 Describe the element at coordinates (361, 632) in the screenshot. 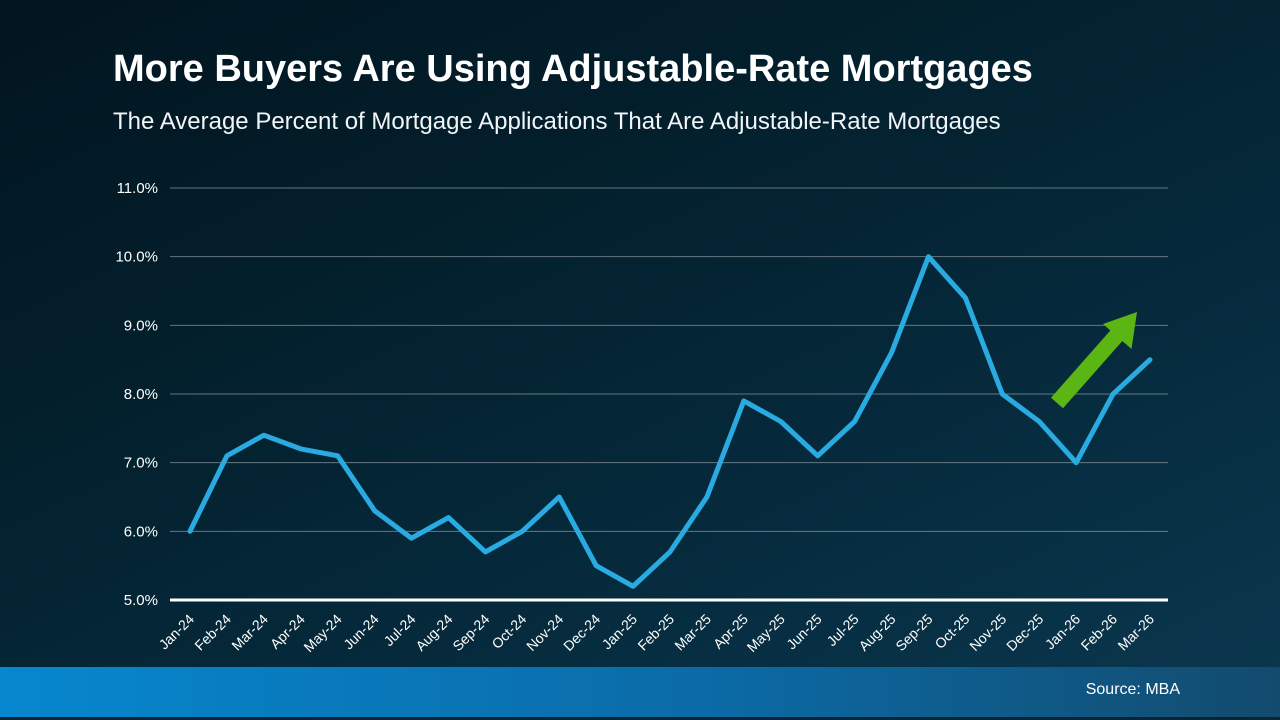

I see `x-axis-label: Jun-24` at that location.